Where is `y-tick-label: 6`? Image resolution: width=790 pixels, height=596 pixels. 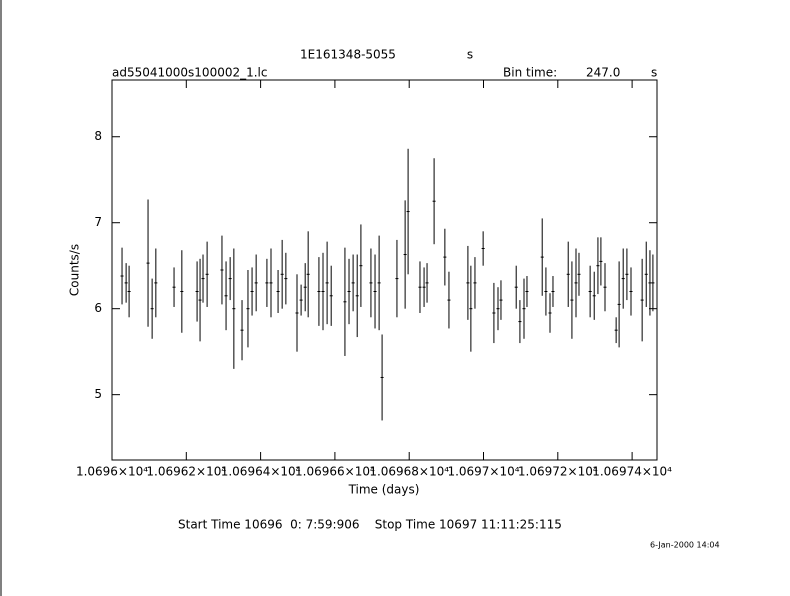 y-tick-label: 6 is located at coordinates (98, 308).